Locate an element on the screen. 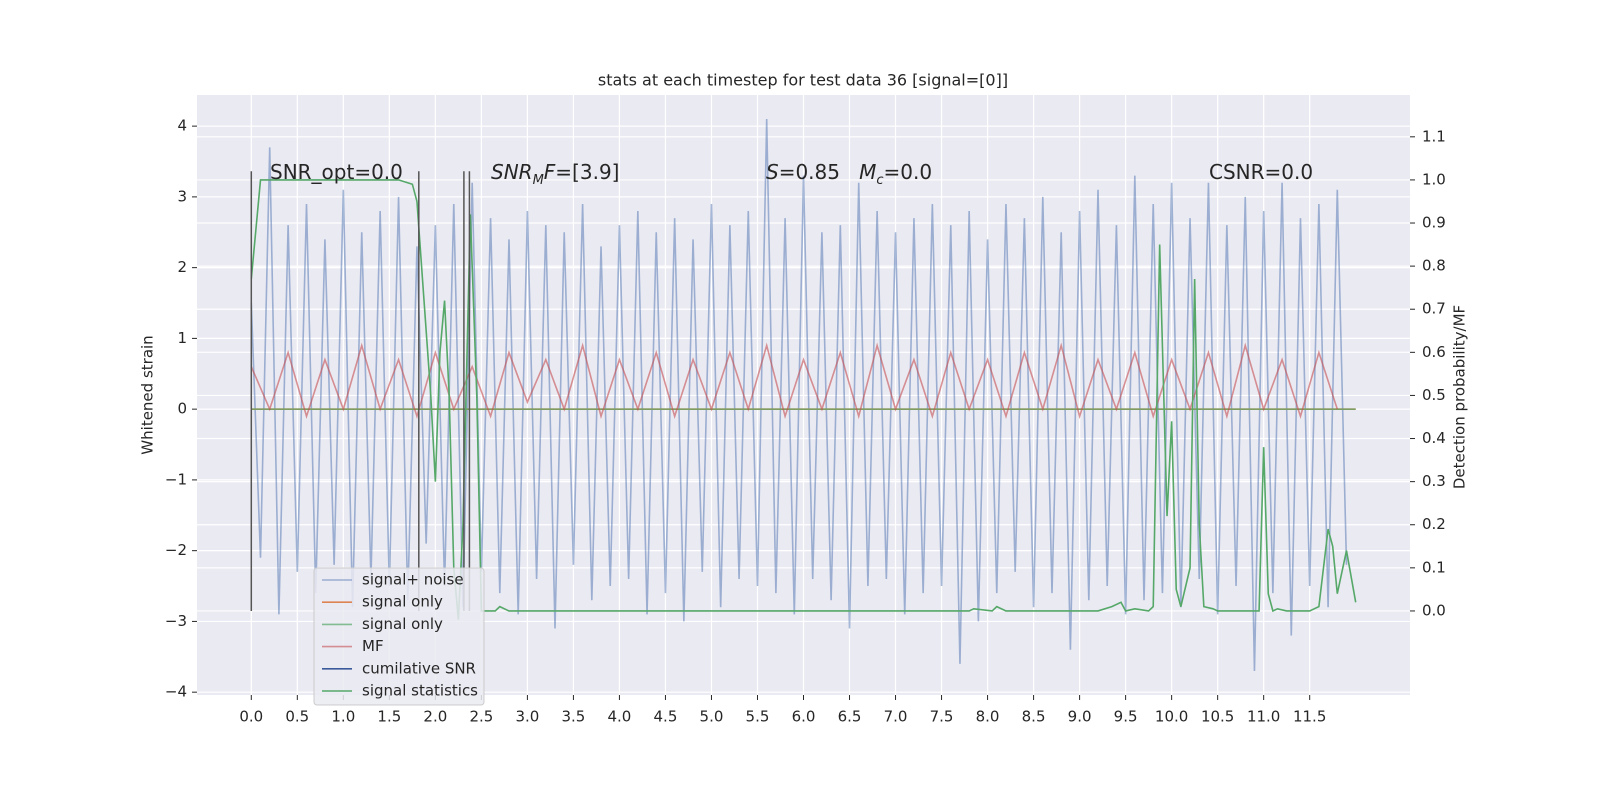 Image resolution: width=1600 pixels, height=800 pixels. annotation-part: =0.0 is located at coordinates (908, 172).